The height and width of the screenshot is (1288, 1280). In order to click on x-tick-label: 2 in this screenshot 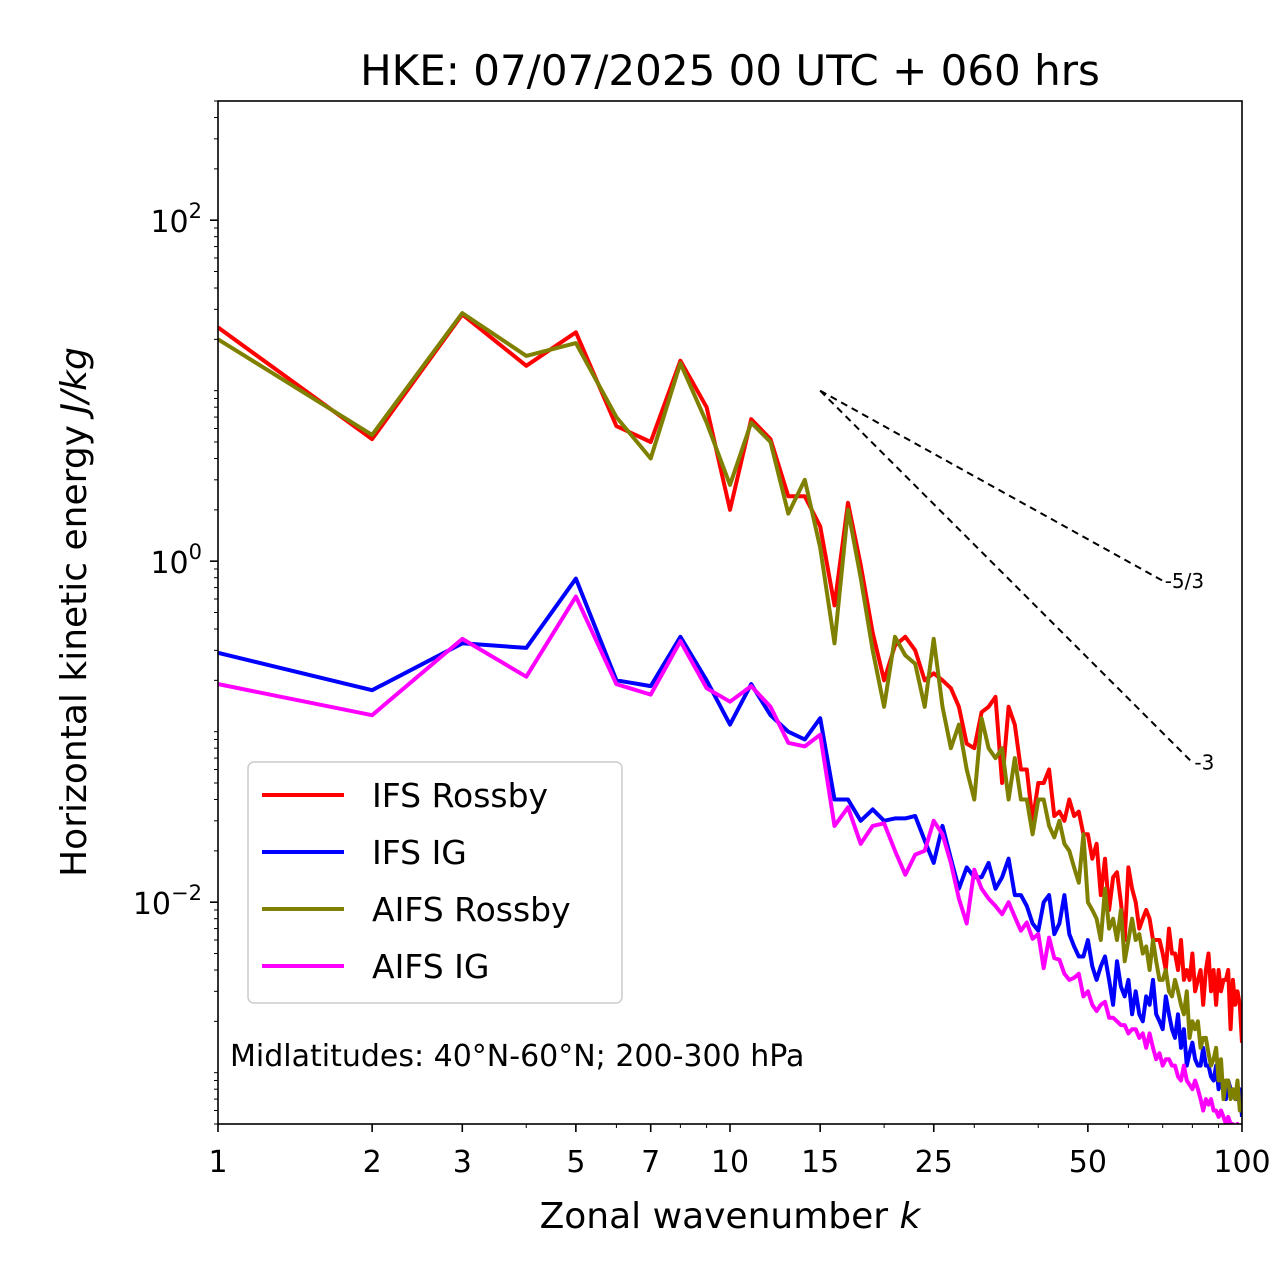, I will do `click(372, 1162)`.